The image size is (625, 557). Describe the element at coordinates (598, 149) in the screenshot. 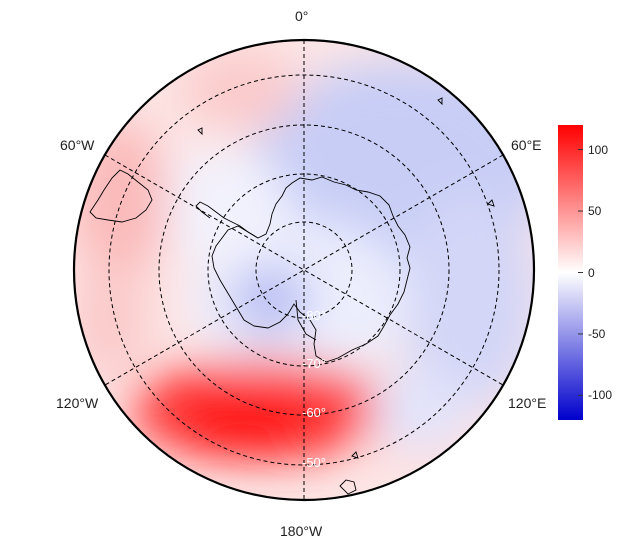

I see `colorbar-tick-label-0: 100` at that location.